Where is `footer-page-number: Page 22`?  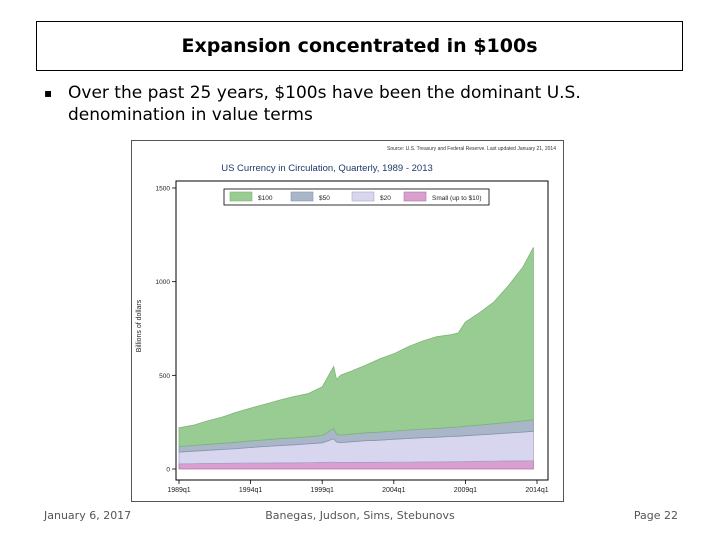 footer-page-number: Page 22 is located at coordinates (655, 515).